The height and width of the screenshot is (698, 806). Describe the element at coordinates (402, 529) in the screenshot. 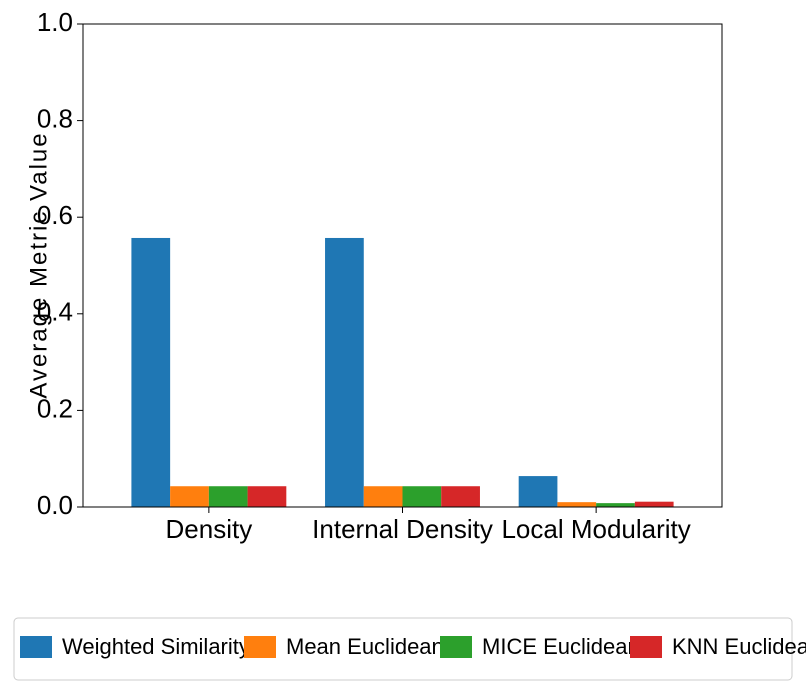

I see `x-tick-label: Internal Density` at that location.